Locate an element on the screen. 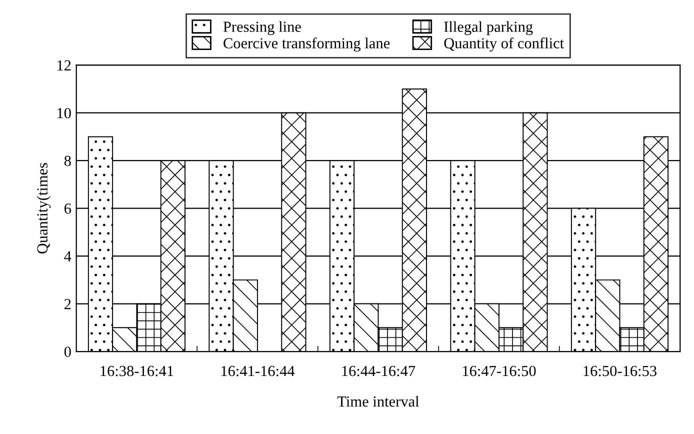  x-tick-label: 16:41-16:44 is located at coordinates (258, 371).